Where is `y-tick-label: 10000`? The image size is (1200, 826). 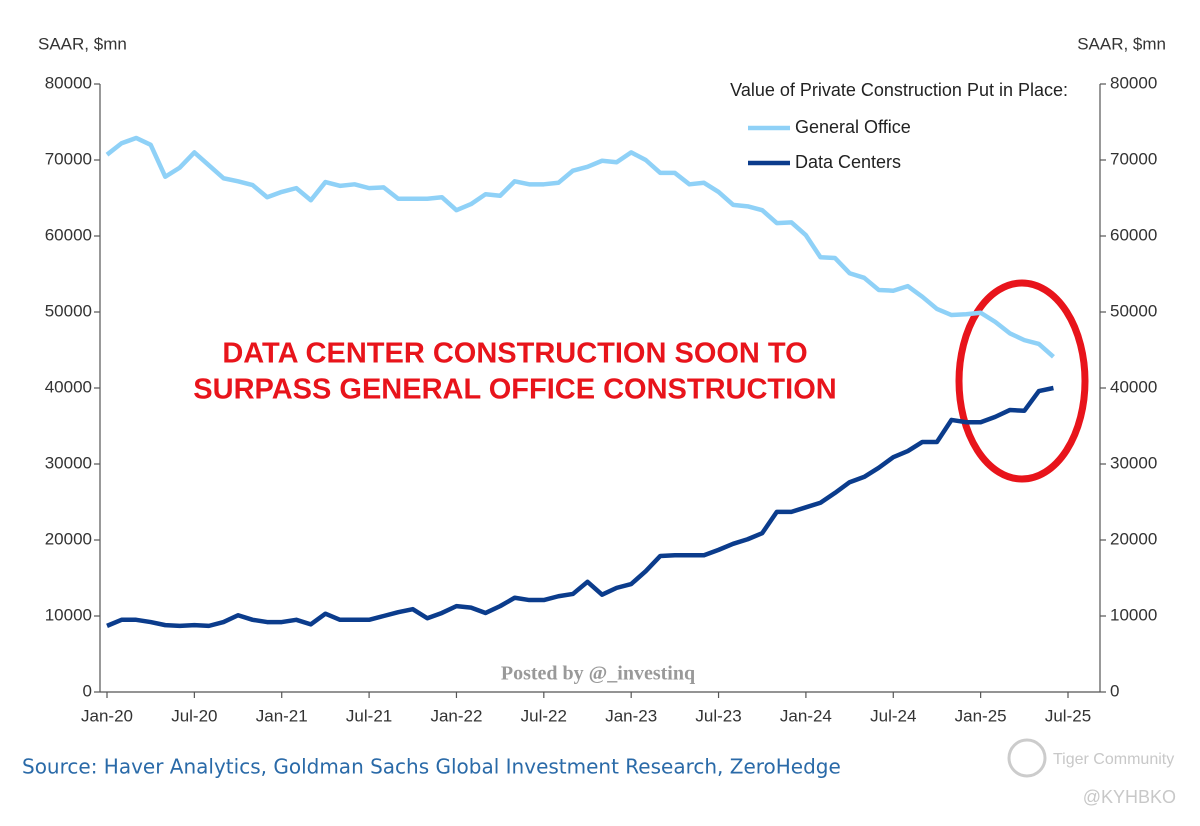 y-tick-label: 10000 is located at coordinates (68, 614).